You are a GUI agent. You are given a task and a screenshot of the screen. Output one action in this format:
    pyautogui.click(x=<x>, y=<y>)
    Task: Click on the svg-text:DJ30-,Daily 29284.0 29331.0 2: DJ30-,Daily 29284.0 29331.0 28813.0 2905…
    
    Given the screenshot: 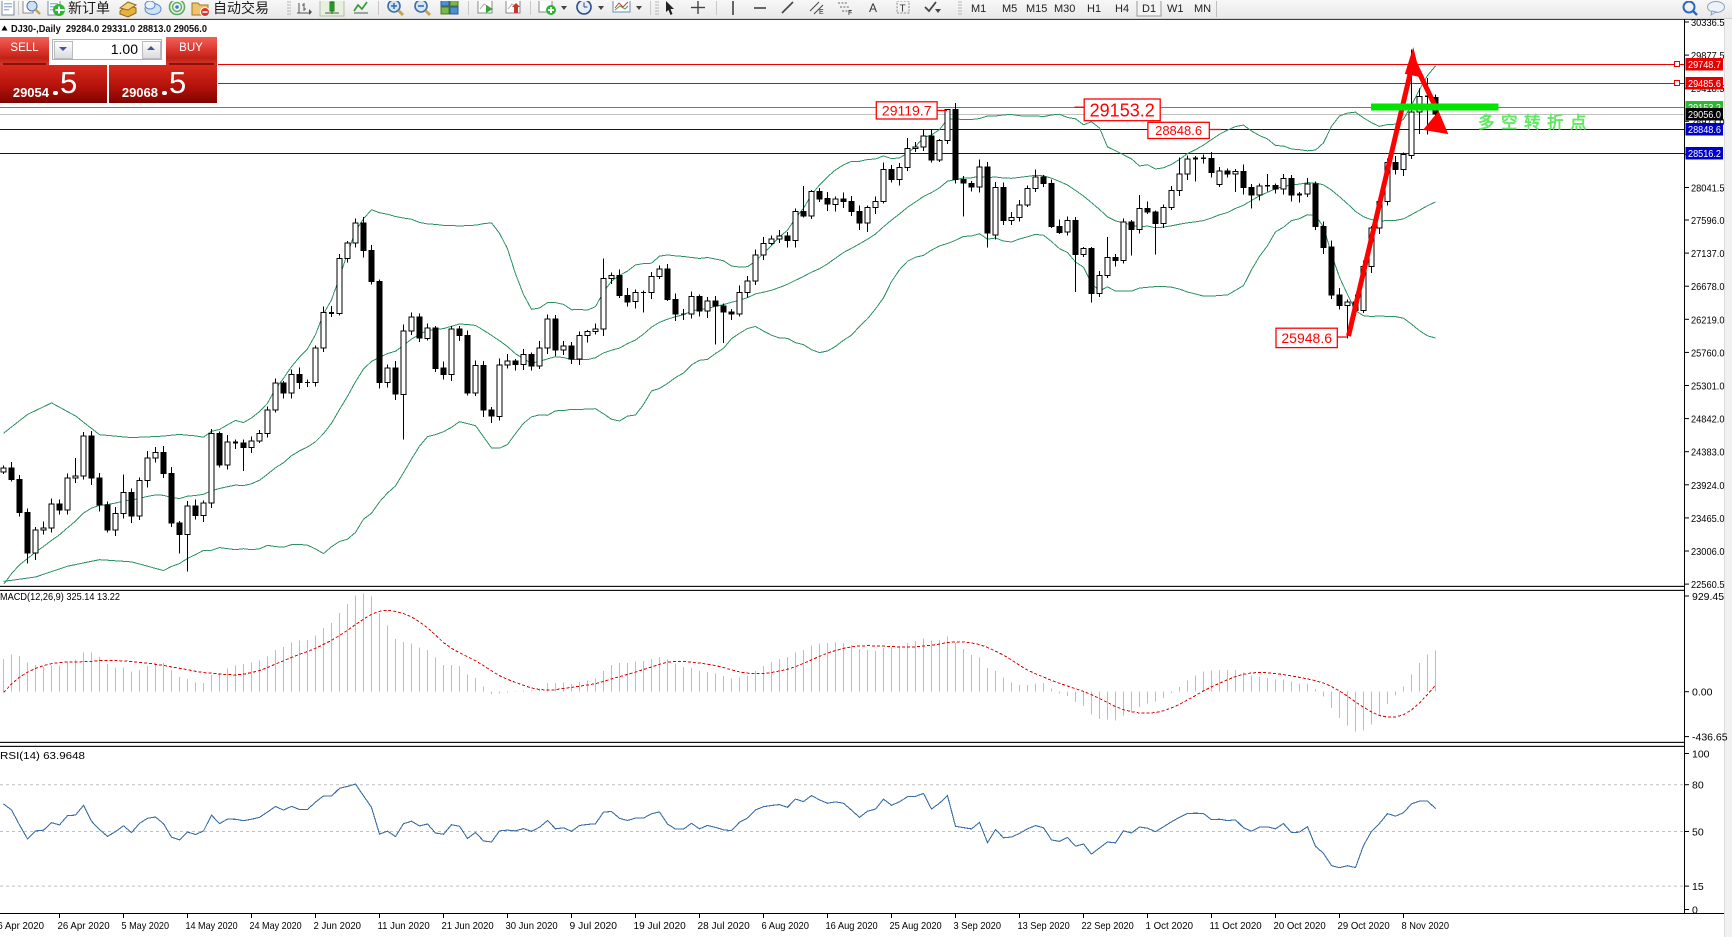 What is the action you would take?
    pyautogui.click(x=109, y=29)
    